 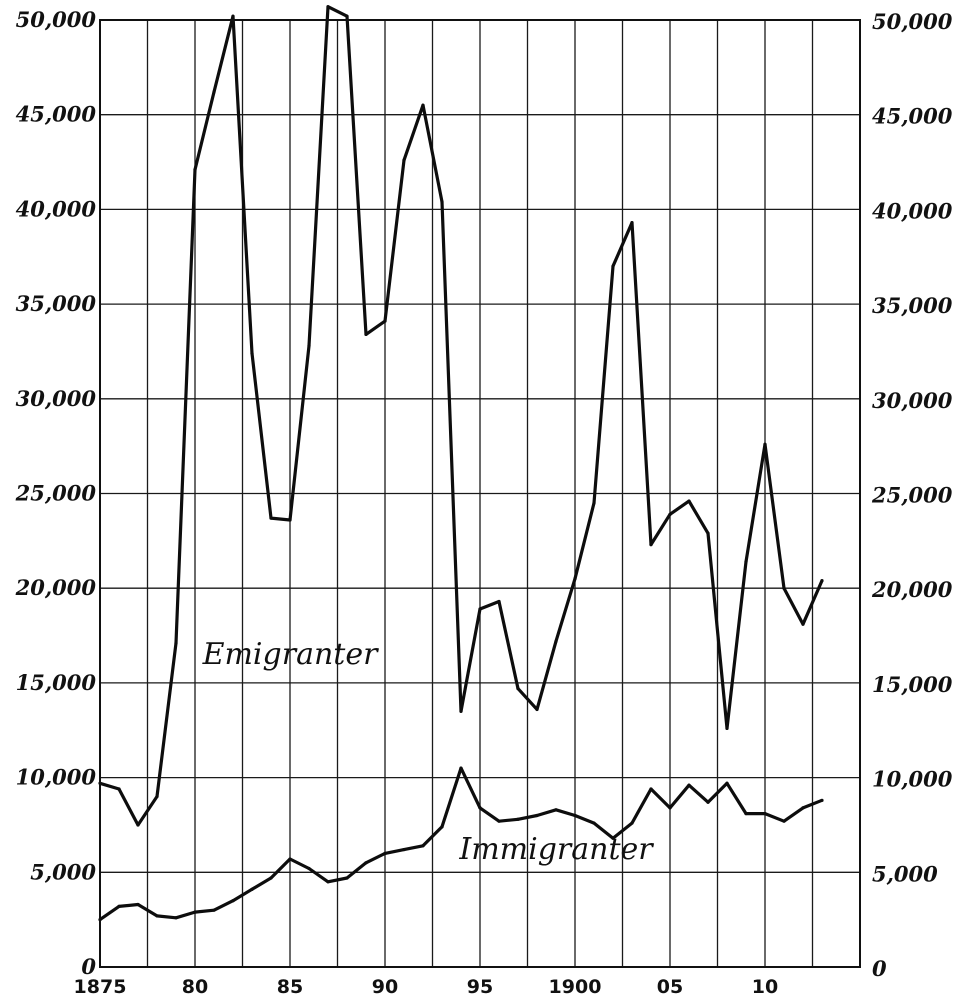 What do you see at coordinates (56, 19) in the screenshot?
I see `y-tick-label-left: 50,000` at bounding box center [56, 19].